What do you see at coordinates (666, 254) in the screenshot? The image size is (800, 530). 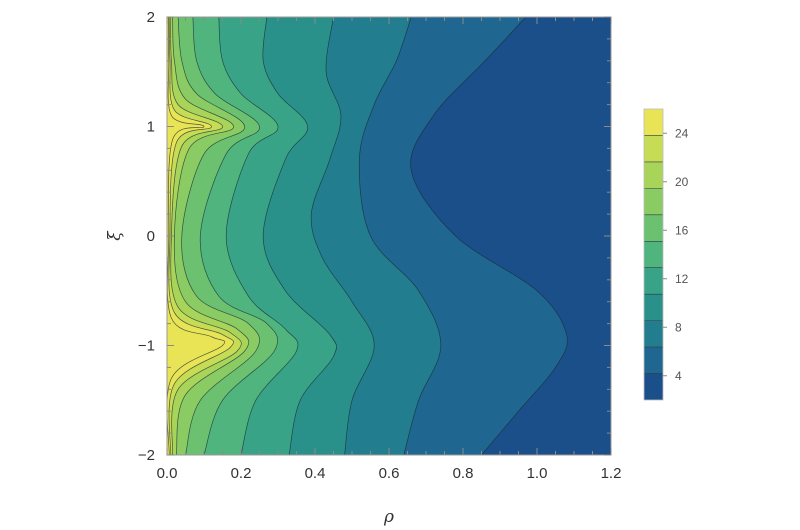 I see `colorbar: 4 8 12 16 20 24` at bounding box center [666, 254].